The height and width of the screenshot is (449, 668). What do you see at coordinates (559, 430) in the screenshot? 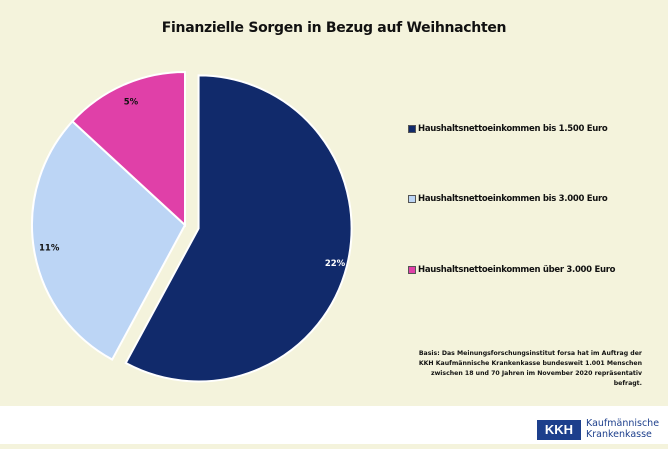
I see `kkh-logo: KKH` at bounding box center [559, 430].